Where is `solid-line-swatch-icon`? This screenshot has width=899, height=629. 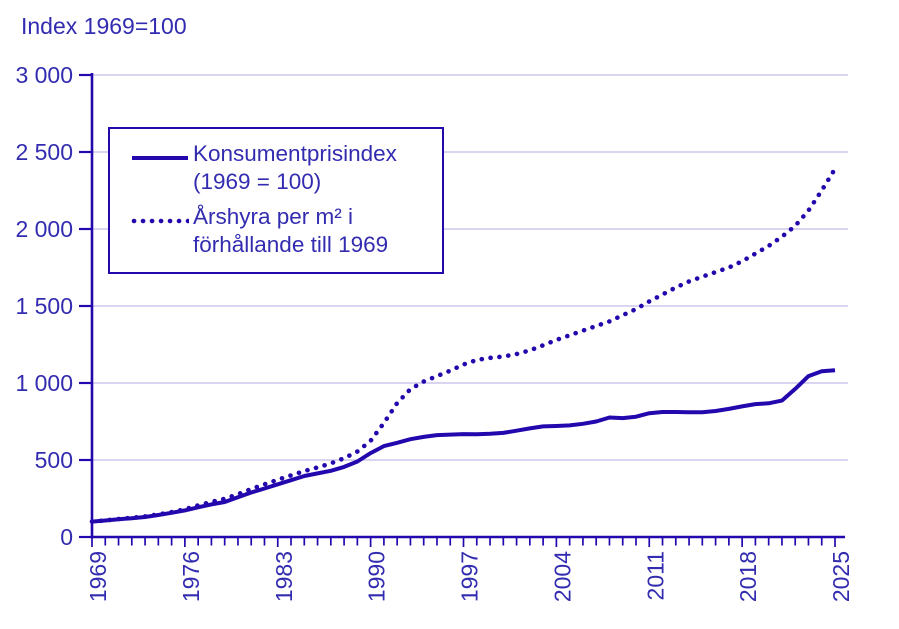 solid-line-swatch-icon is located at coordinates (162, 153).